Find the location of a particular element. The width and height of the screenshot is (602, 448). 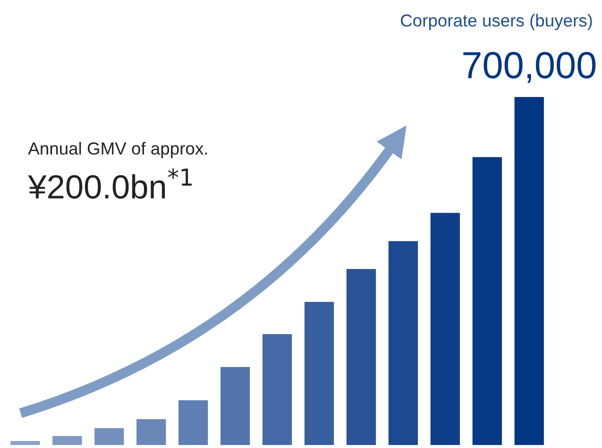

annotation: ¥200.0bn$^{*1}$ is located at coordinates (110, 183).